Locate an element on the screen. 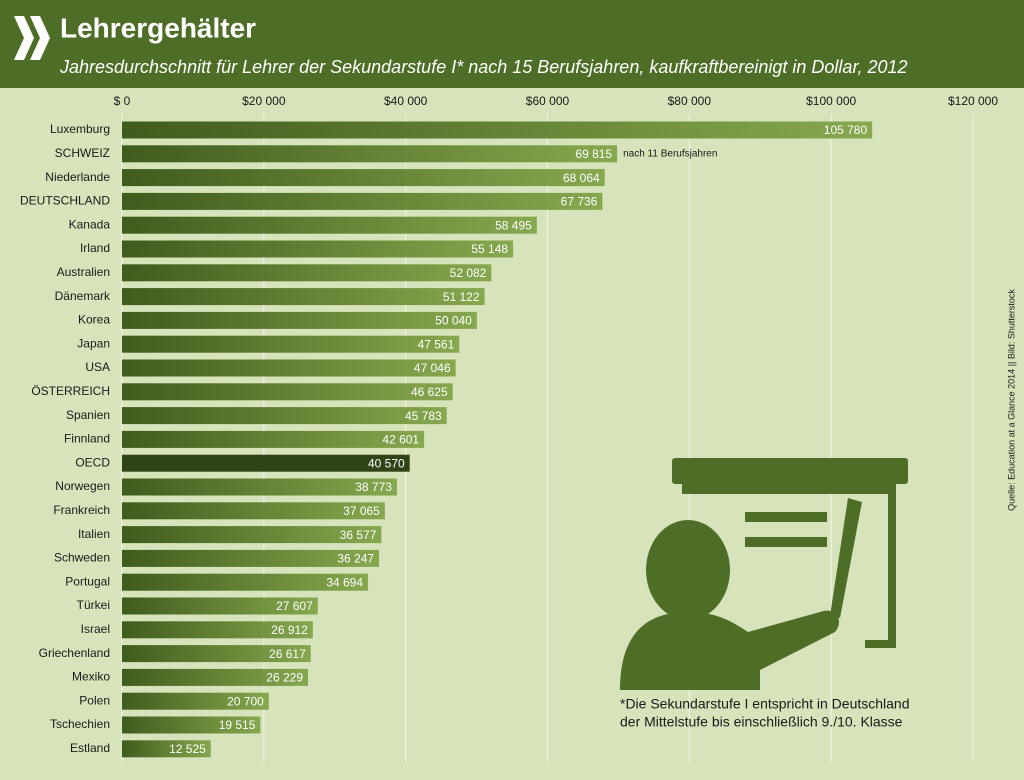  annotation: nach 11 Berufsjahren is located at coordinates (670, 153).